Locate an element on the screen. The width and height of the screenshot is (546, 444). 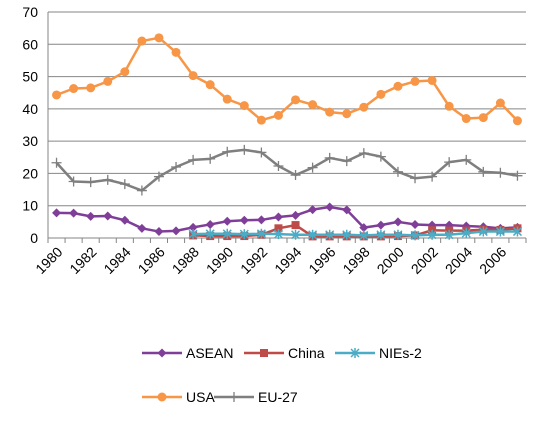
legend-label: NIEs-2 is located at coordinates (400, 353).